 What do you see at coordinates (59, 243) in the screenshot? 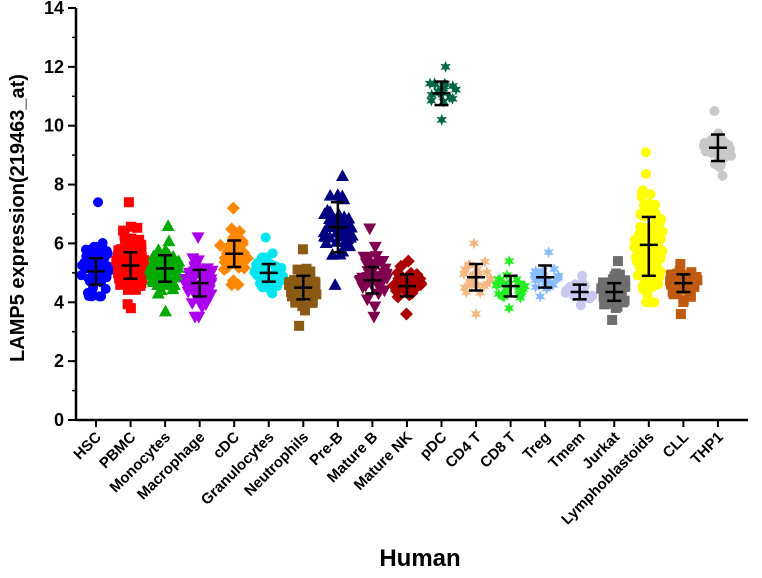
I see `y-tick-label: 6` at bounding box center [59, 243].